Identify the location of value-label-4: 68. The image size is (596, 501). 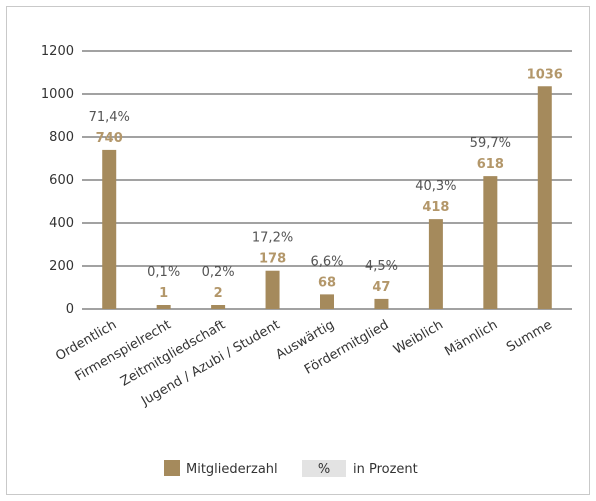
(327, 282).